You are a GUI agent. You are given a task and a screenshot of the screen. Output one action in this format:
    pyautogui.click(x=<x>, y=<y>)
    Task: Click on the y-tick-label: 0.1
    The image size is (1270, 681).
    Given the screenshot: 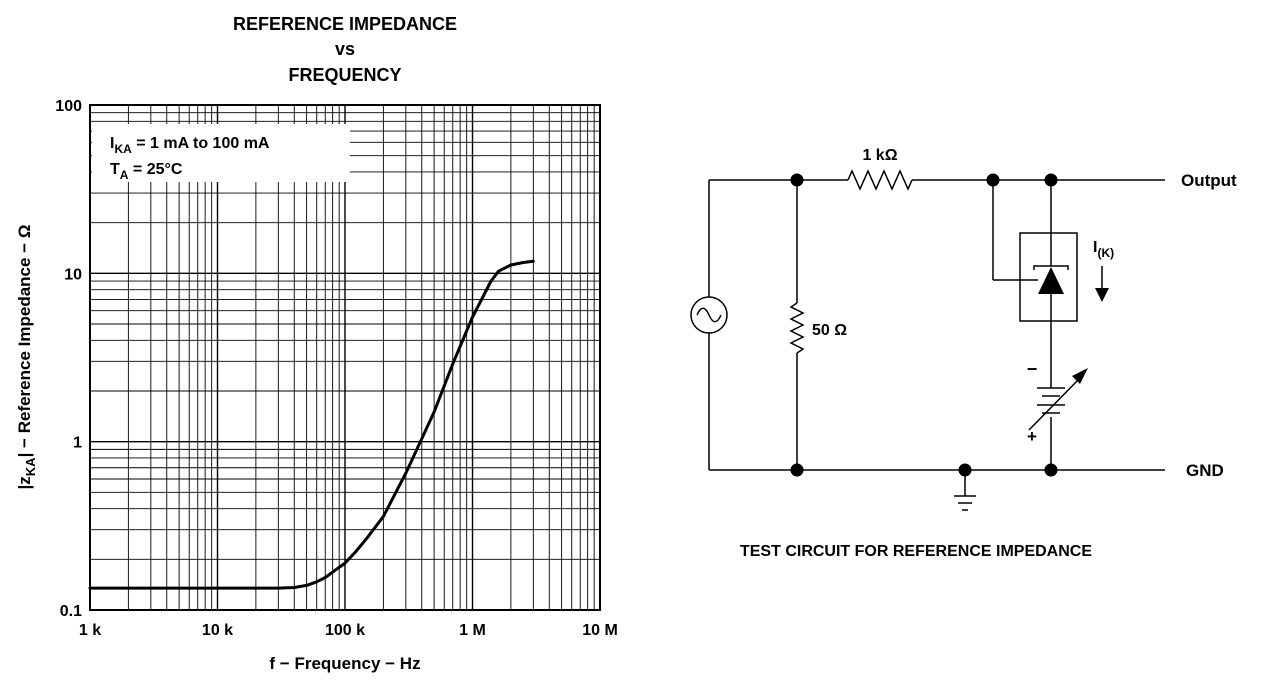 What is the action you would take?
    pyautogui.click(x=71, y=611)
    